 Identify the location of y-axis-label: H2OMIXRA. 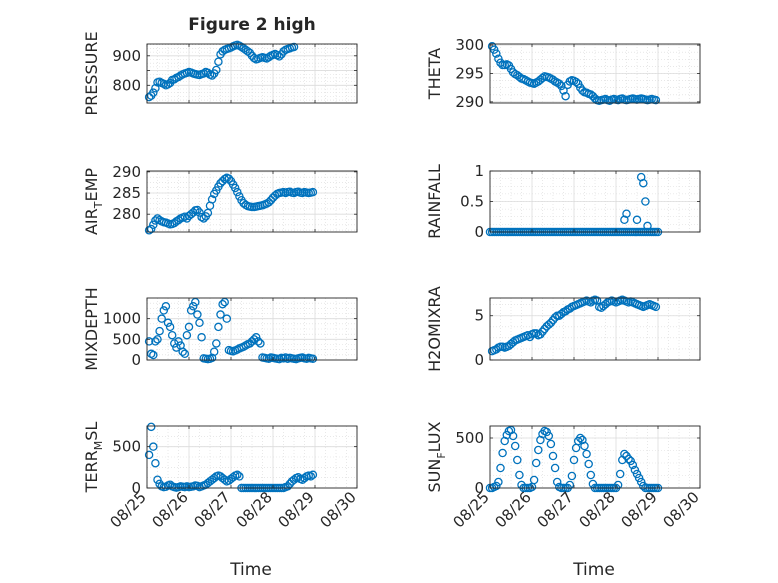
(434, 329).